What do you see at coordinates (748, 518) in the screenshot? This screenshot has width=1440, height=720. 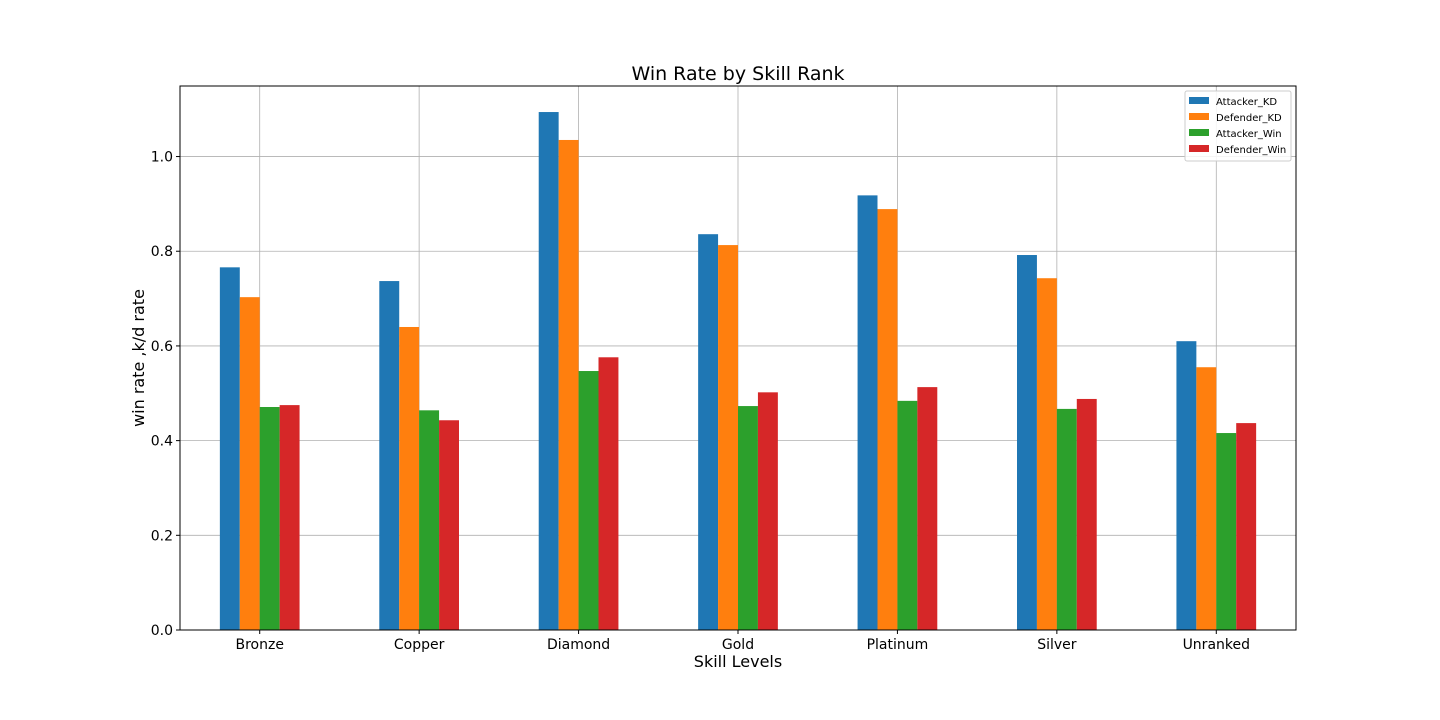 I see `bar-attacker-win-gold` at bounding box center [748, 518].